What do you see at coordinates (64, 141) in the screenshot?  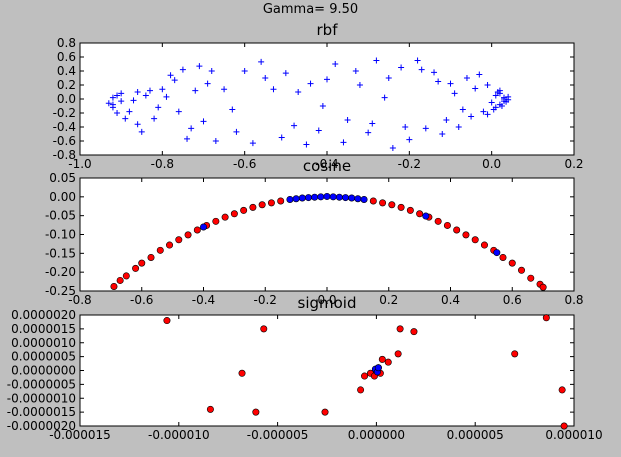 I see `rbf-y-tick-label: -0.6` at bounding box center [64, 141].